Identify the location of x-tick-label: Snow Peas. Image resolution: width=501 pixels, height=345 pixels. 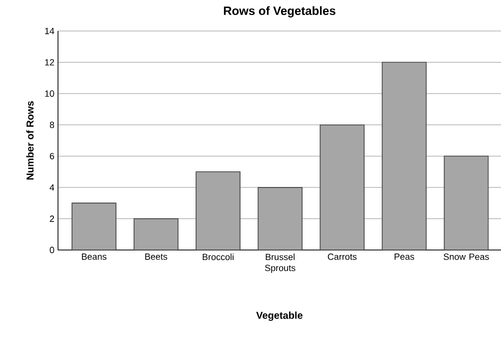
(466, 257).